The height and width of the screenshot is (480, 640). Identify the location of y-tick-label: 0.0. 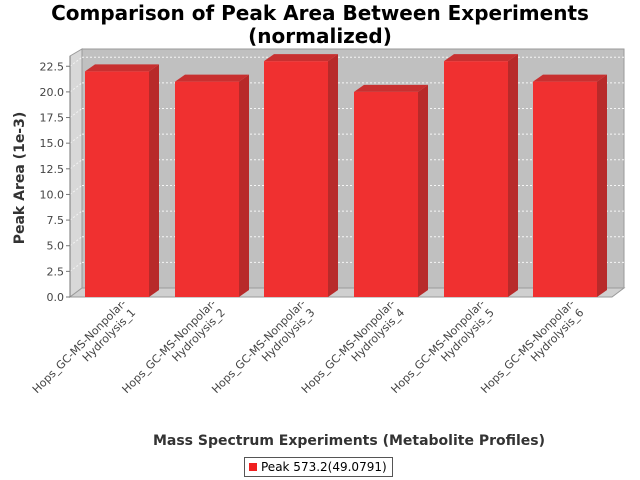
(56, 297).